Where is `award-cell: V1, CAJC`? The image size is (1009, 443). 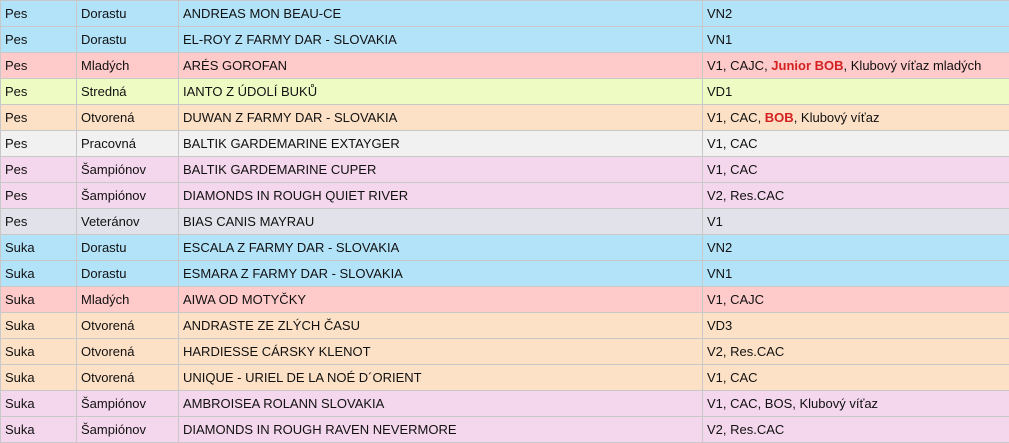 award-cell: V1, CAJC is located at coordinates (856, 300).